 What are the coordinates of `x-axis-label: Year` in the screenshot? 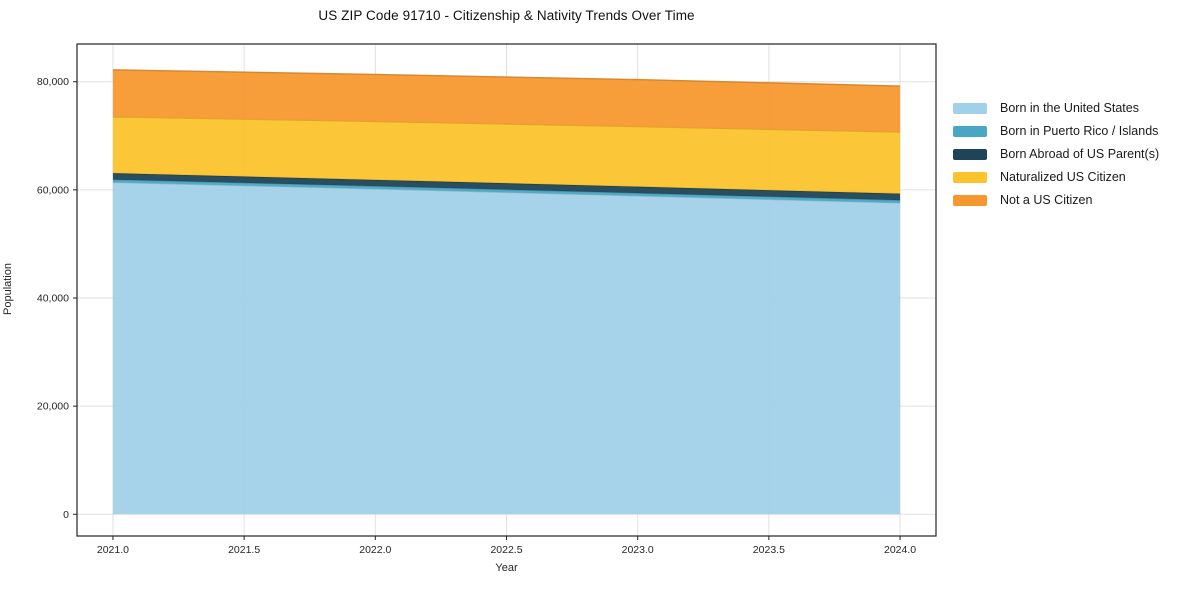 It's located at (506, 568).